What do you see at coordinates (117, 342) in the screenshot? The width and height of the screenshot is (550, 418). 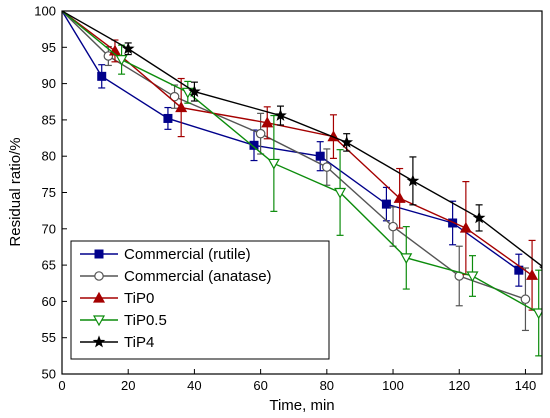 I see `legend-item: TiP4` at bounding box center [117, 342].